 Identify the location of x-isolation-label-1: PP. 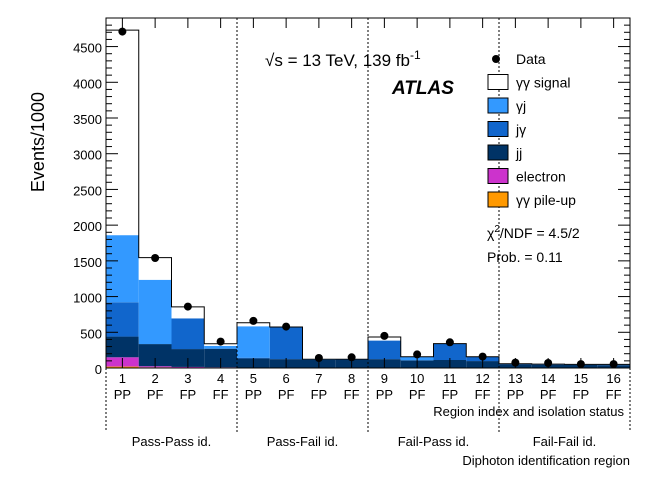
(122, 394).